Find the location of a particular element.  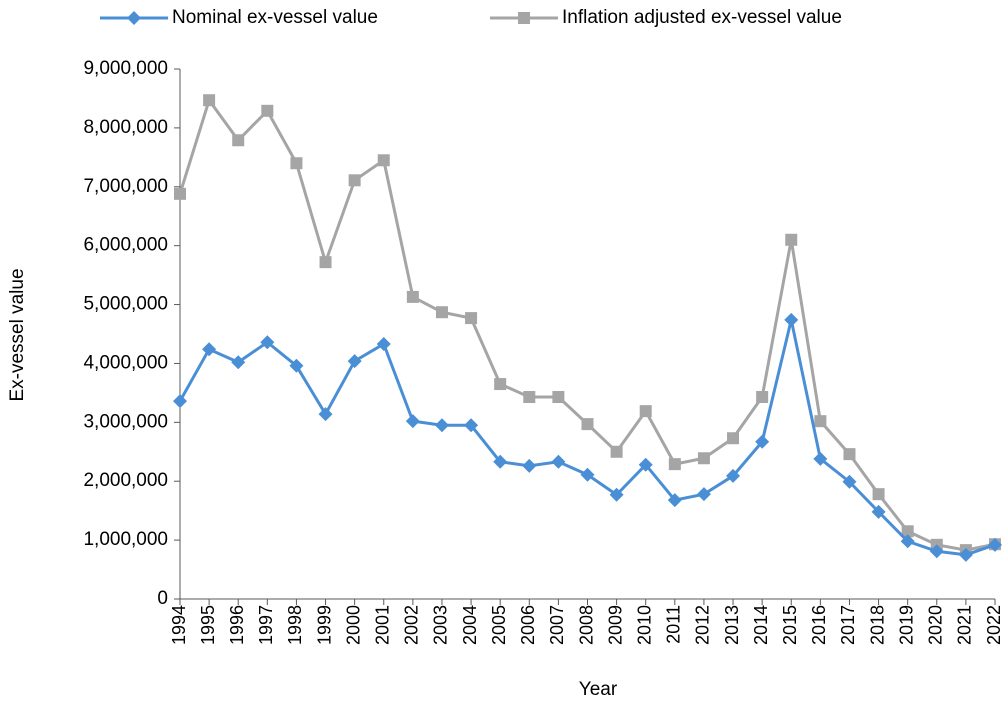

x-tick-label: 2002 is located at coordinates (412, 625).